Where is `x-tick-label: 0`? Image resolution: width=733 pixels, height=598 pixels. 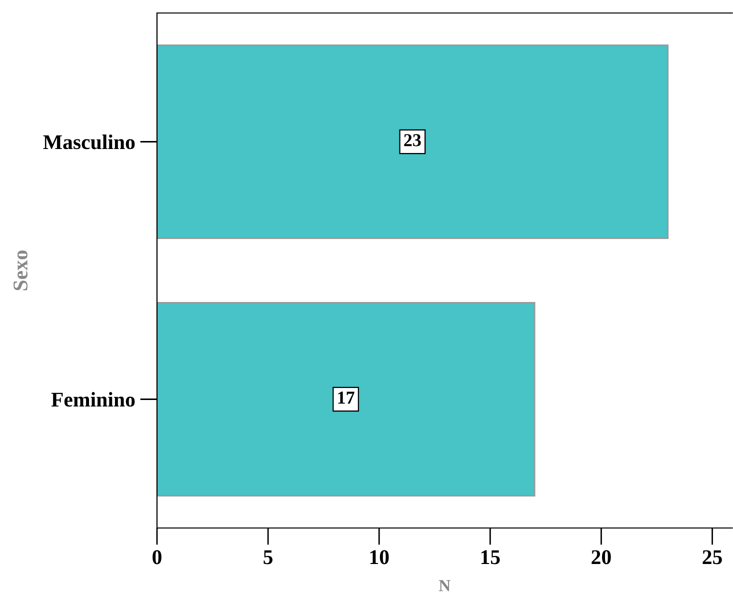
x-tick-label: 0 is located at coordinates (157, 557).